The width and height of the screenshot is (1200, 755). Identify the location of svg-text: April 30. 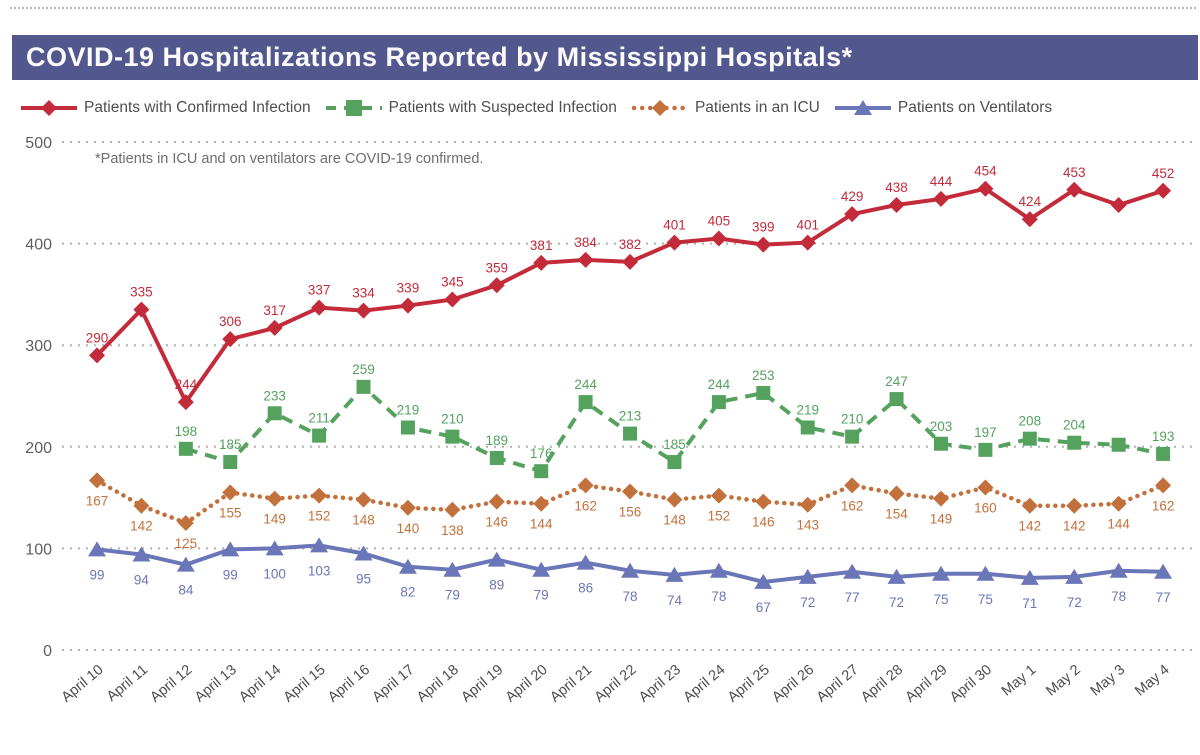
(971, 684).